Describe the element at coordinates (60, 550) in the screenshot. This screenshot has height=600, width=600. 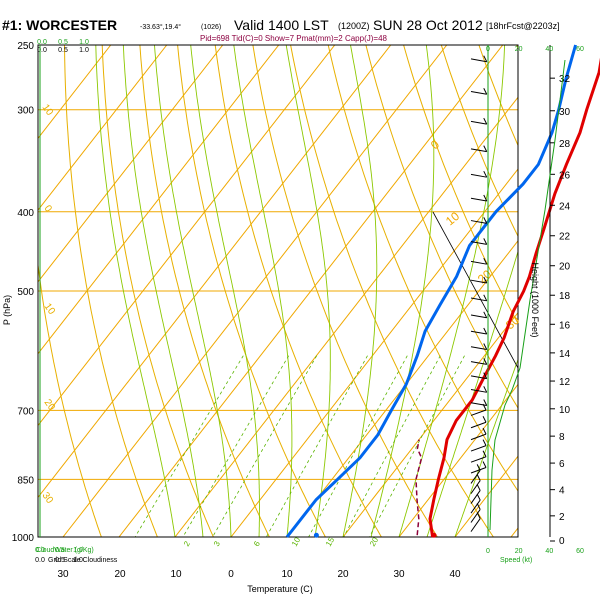
I see `cloudwater-bottom-tick: 0.5` at that location.